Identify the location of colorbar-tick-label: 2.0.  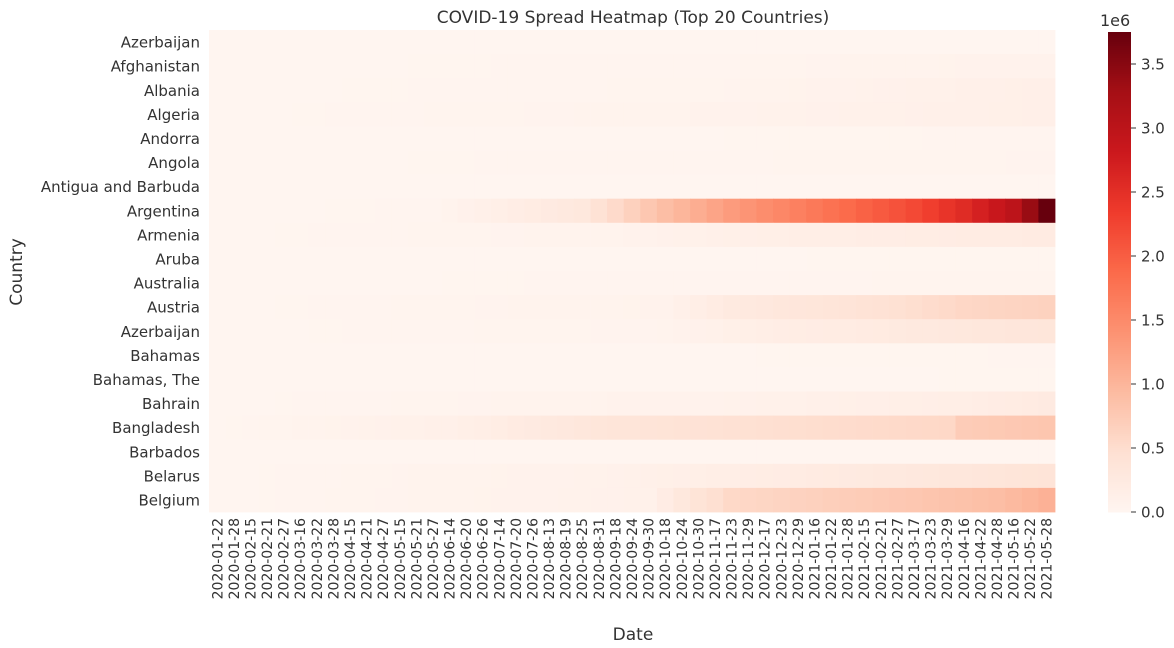
(1153, 257).